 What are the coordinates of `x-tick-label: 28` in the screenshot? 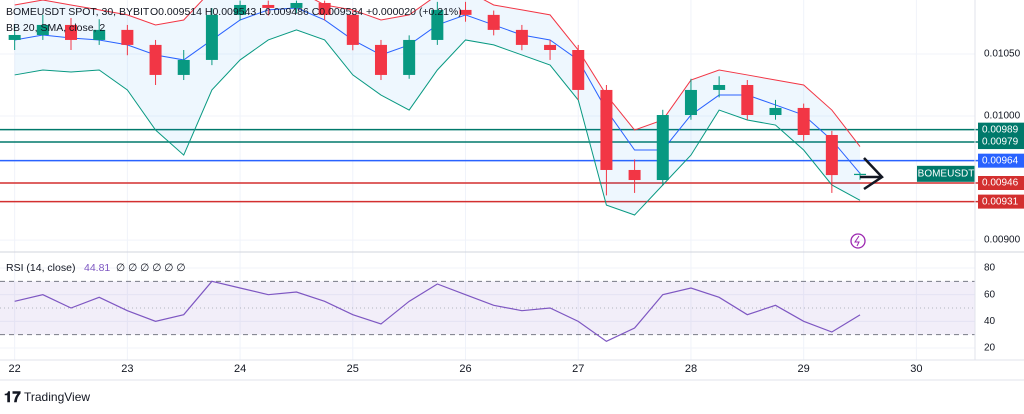 It's located at (691, 369).